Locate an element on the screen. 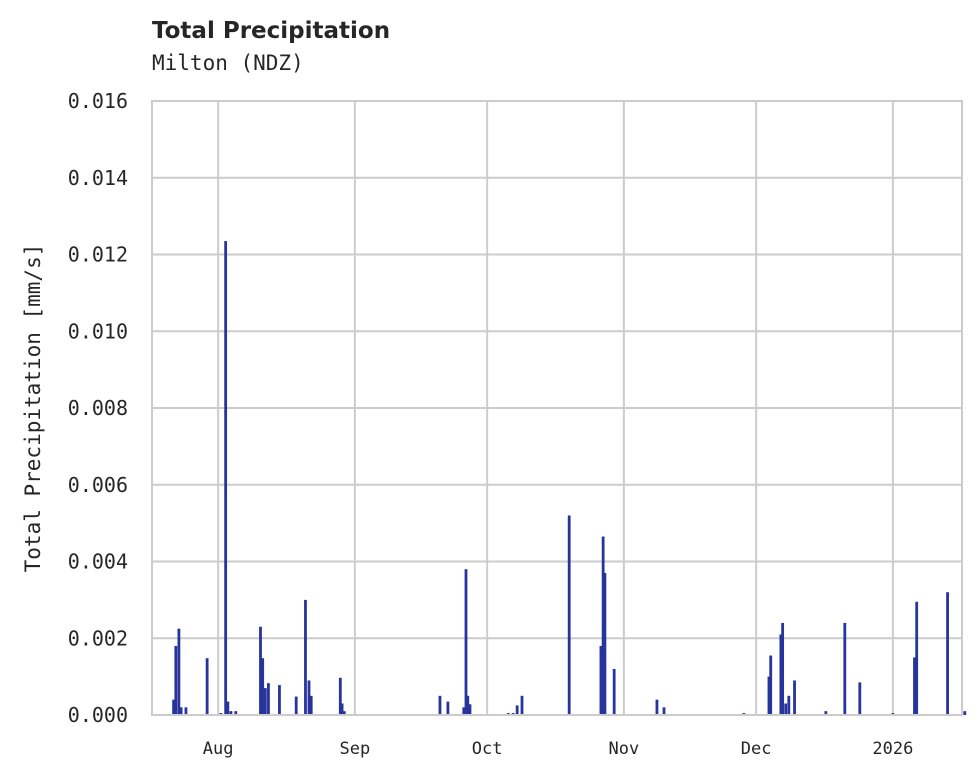  x-tick-label: Oct is located at coordinates (487, 749).